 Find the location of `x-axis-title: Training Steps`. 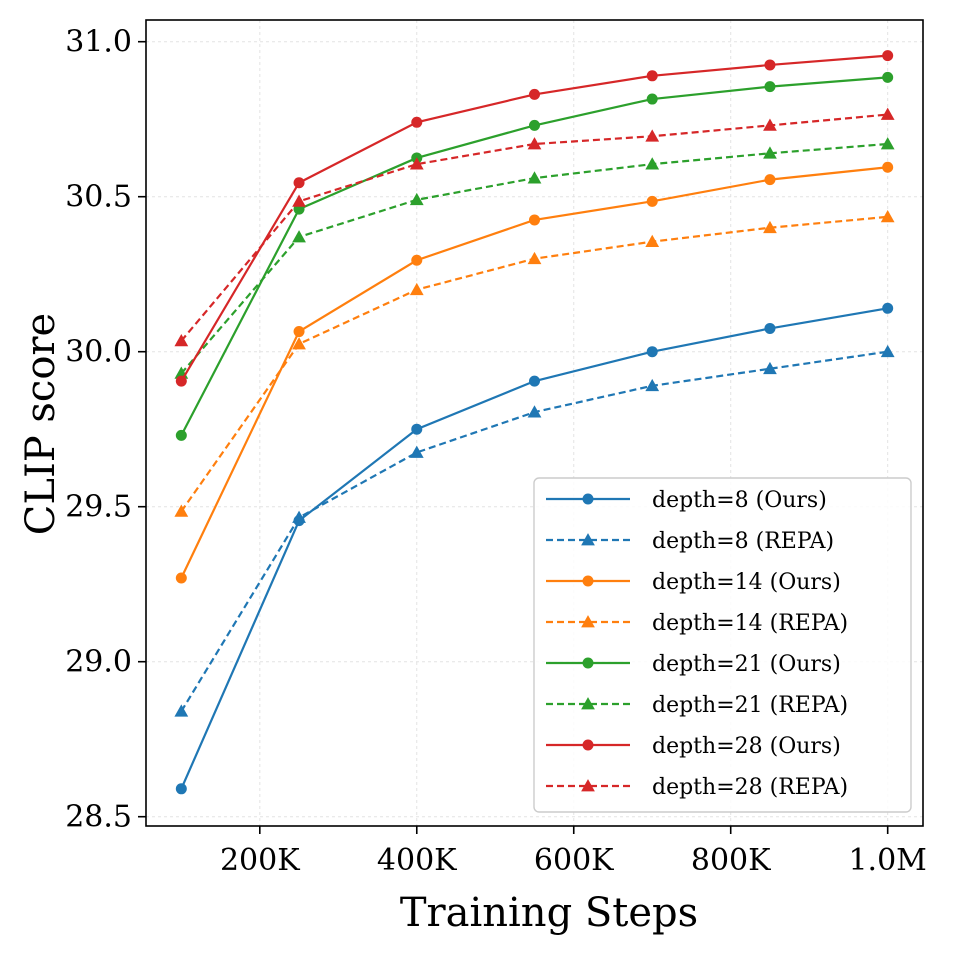

x-axis-title: Training Steps is located at coordinates (549, 913).